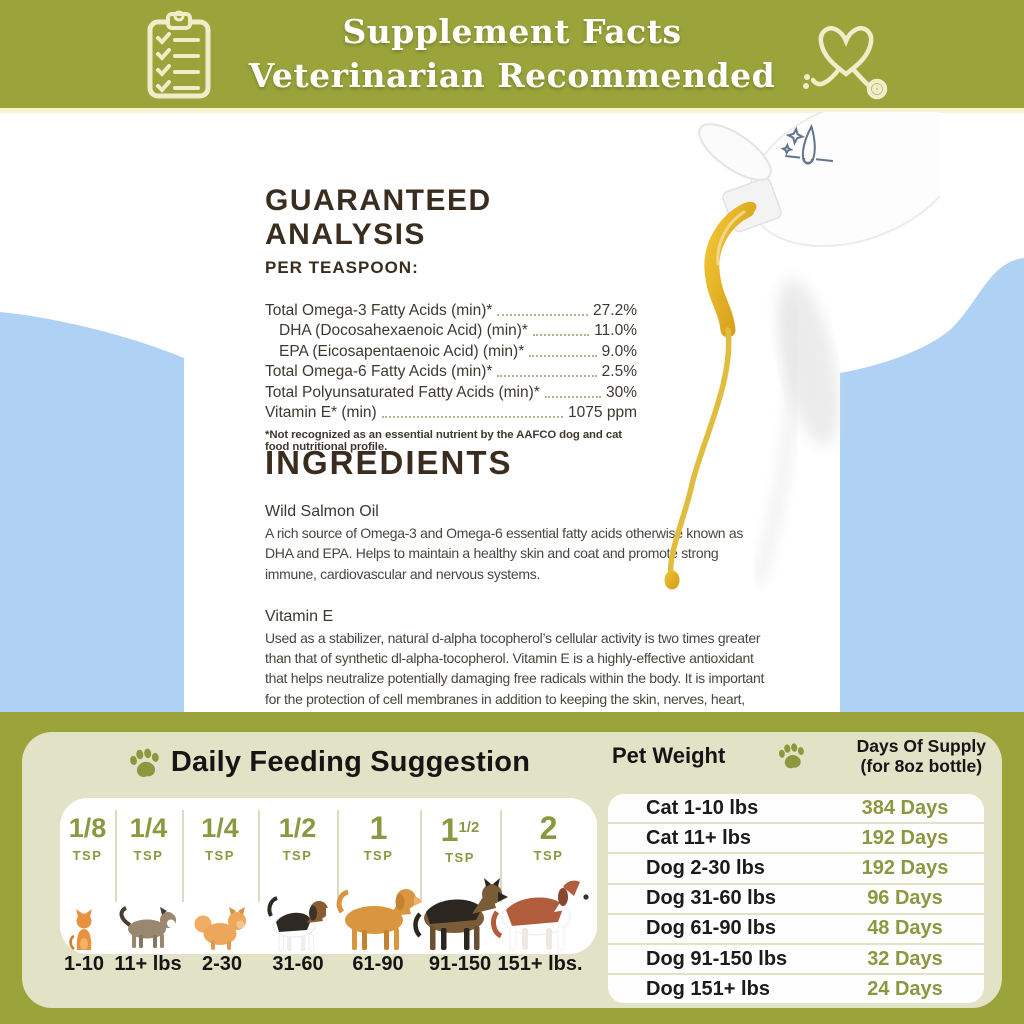 The height and width of the screenshot is (1024, 1024). What do you see at coordinates (298, 964) in the screenshot?
I see `weight-label: 31-60` at bounding box center [298, 964].